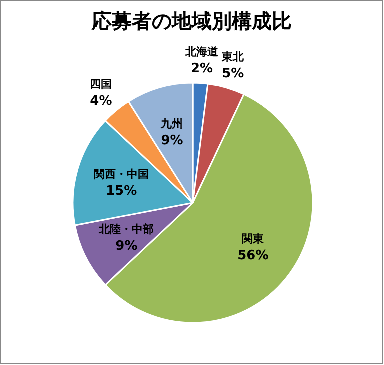  I want to click on slice-label: 東北, so click(233, 57).